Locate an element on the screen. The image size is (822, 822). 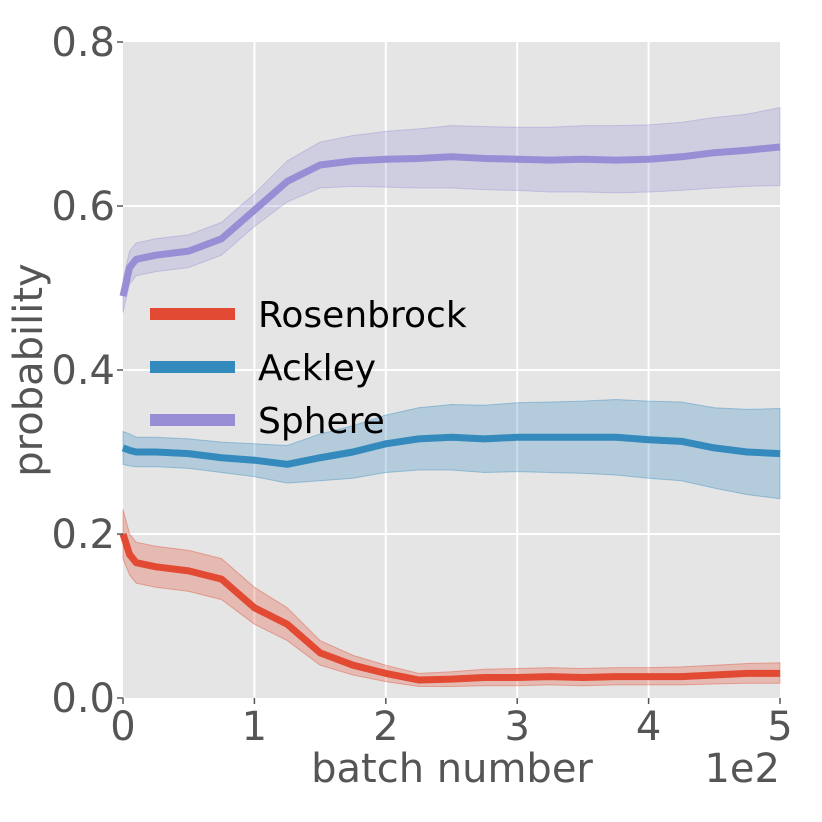
x-tick-label: 2 is located at coordinates (385, 727).